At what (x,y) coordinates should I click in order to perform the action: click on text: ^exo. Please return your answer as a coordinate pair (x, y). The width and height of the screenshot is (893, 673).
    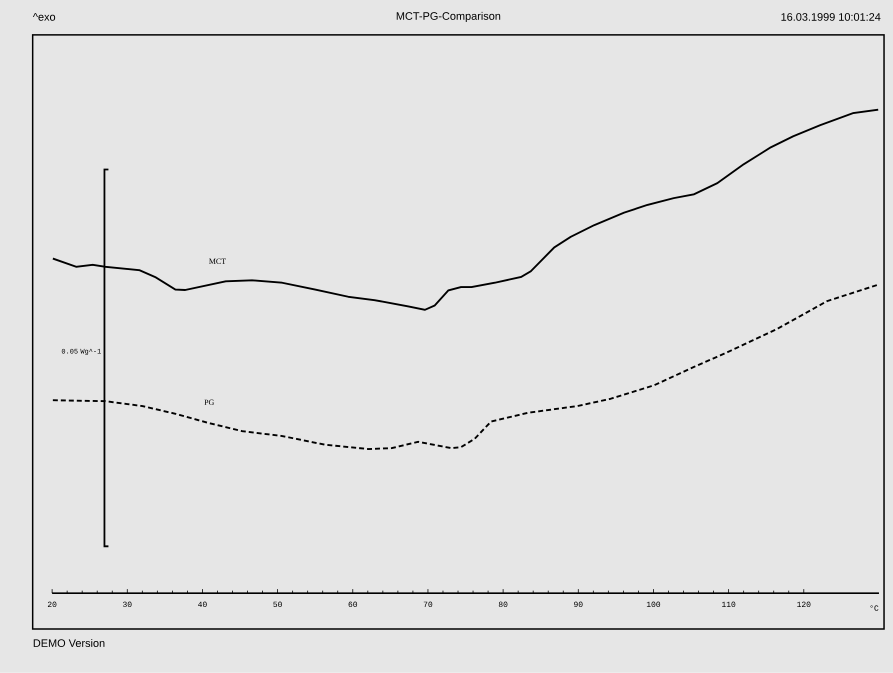
    Looking at the image, I should click on (44, 17).